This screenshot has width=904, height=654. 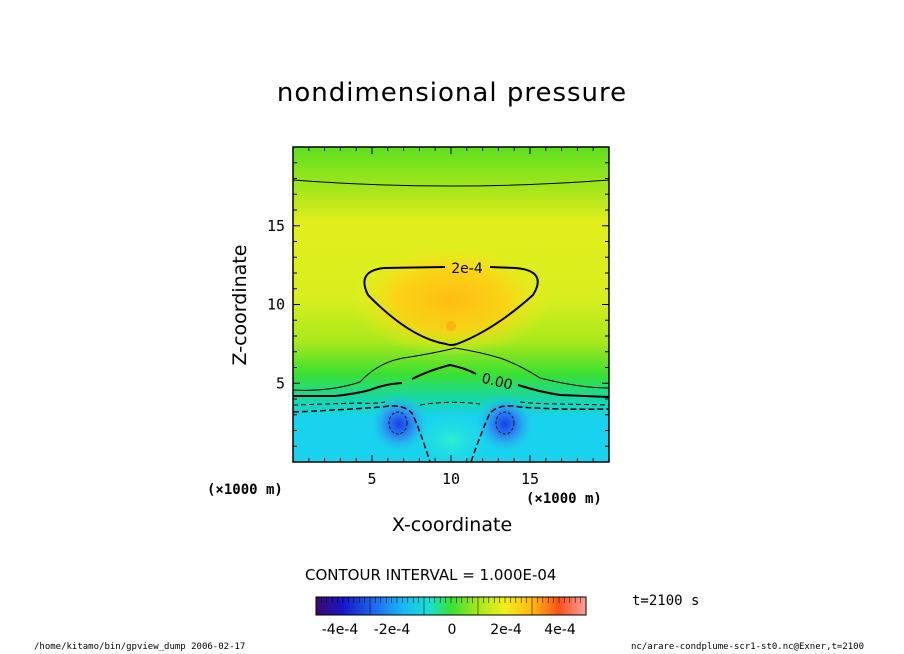 What do you see at coordinates (452, 630) in the screenshot?
I see `colorbar-tick-label: 0` at bounding box center [452, 630].